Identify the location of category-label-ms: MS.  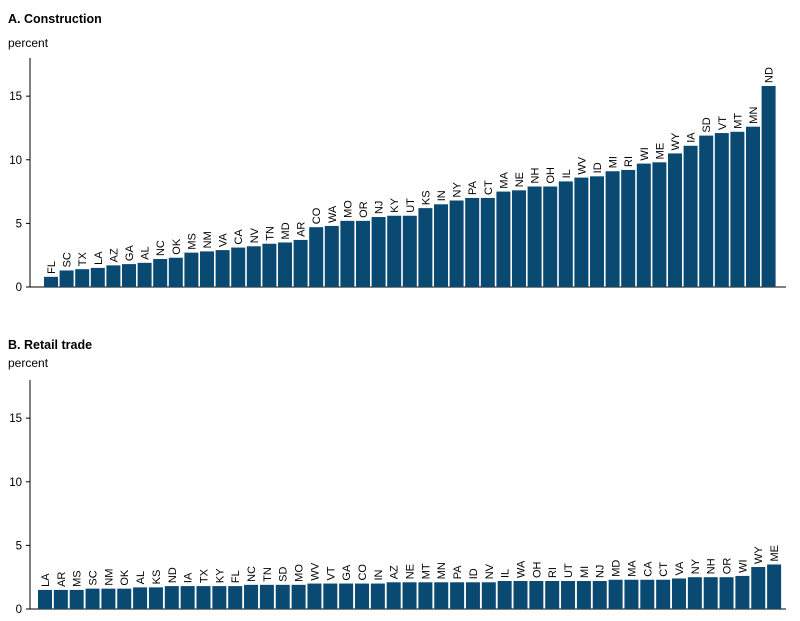
(192, 241).